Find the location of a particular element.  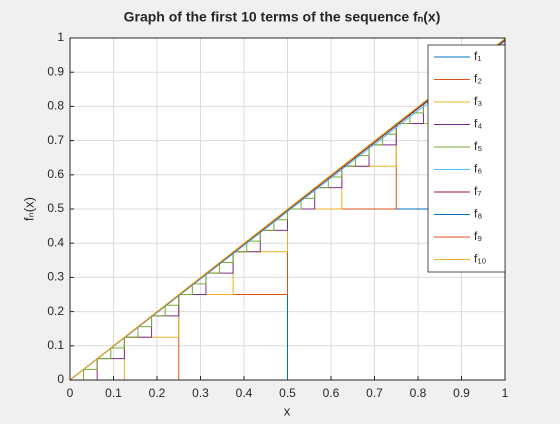

y-tick-label: 0.4 is located at coordinates (55, 242).